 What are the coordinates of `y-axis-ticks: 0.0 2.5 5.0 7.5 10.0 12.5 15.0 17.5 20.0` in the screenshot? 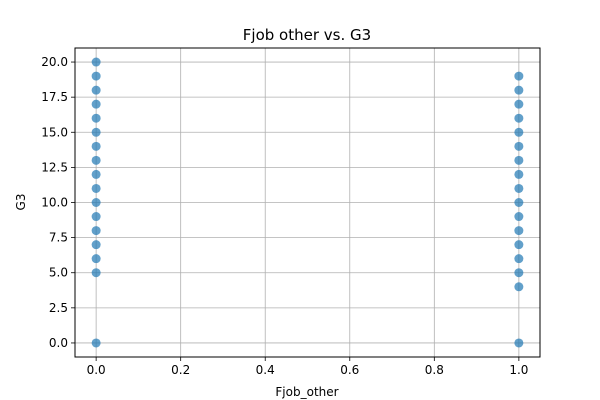 It's located at (58, 202).